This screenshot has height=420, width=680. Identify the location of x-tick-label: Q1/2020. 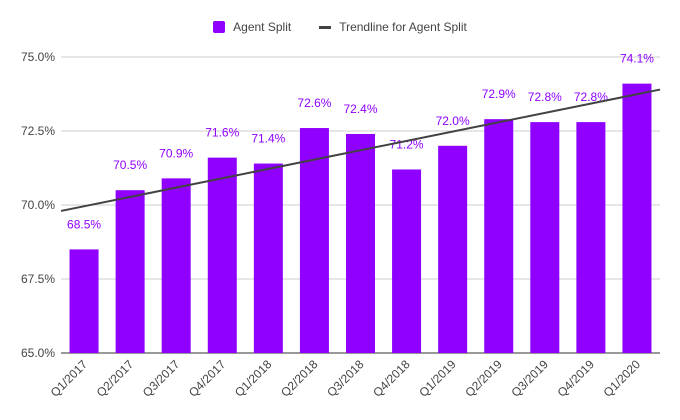
(622, 378).